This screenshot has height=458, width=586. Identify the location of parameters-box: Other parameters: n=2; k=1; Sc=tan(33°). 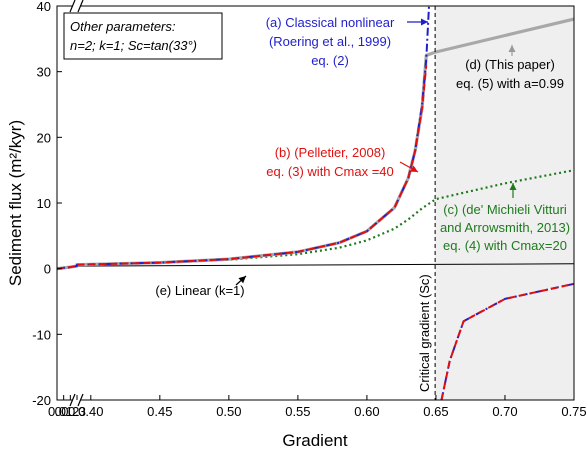
(143, 36).